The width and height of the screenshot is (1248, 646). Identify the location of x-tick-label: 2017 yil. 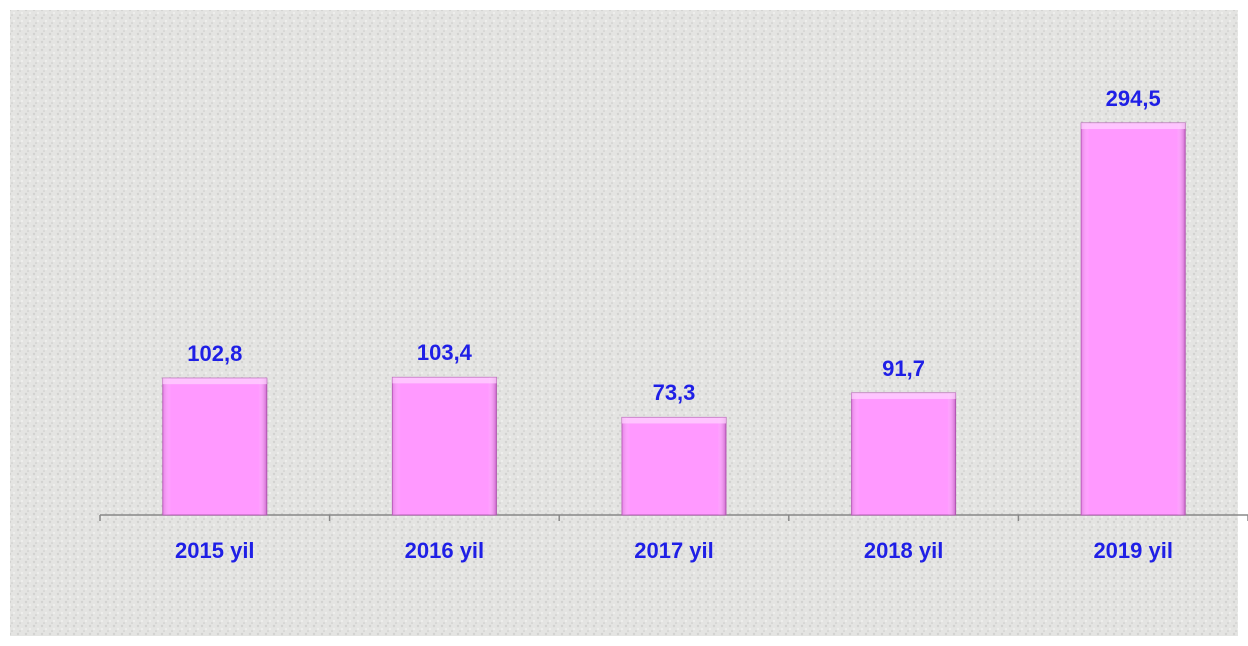
(674, 550).